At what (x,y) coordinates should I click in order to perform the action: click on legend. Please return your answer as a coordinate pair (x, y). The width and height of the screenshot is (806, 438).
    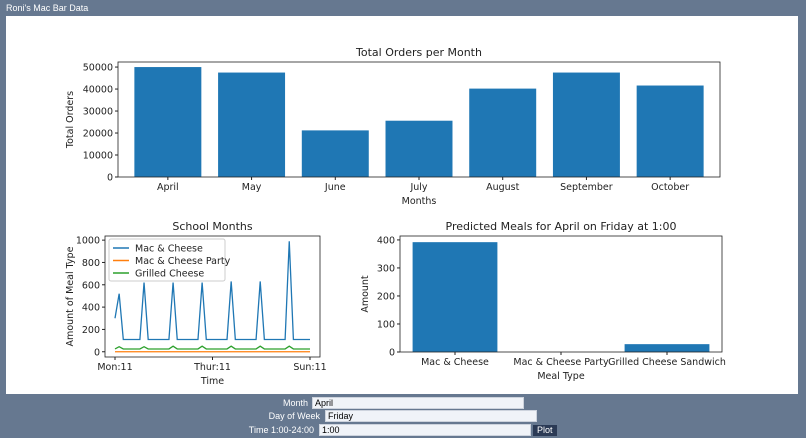
    Looking at the image, I should click on (167, 260).